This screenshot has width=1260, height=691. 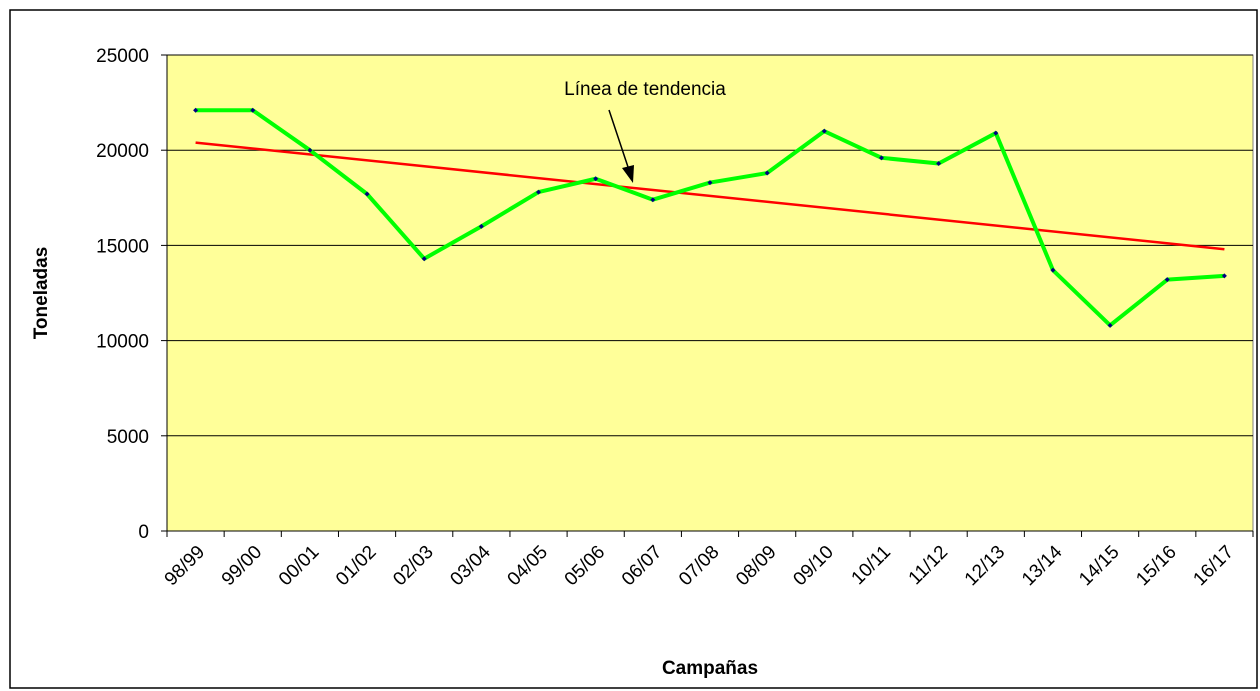 What do you see at coordinates (122, 151) in the screenshot?
I see `y-tick-label: 20000` at bounding box center [122, 151].